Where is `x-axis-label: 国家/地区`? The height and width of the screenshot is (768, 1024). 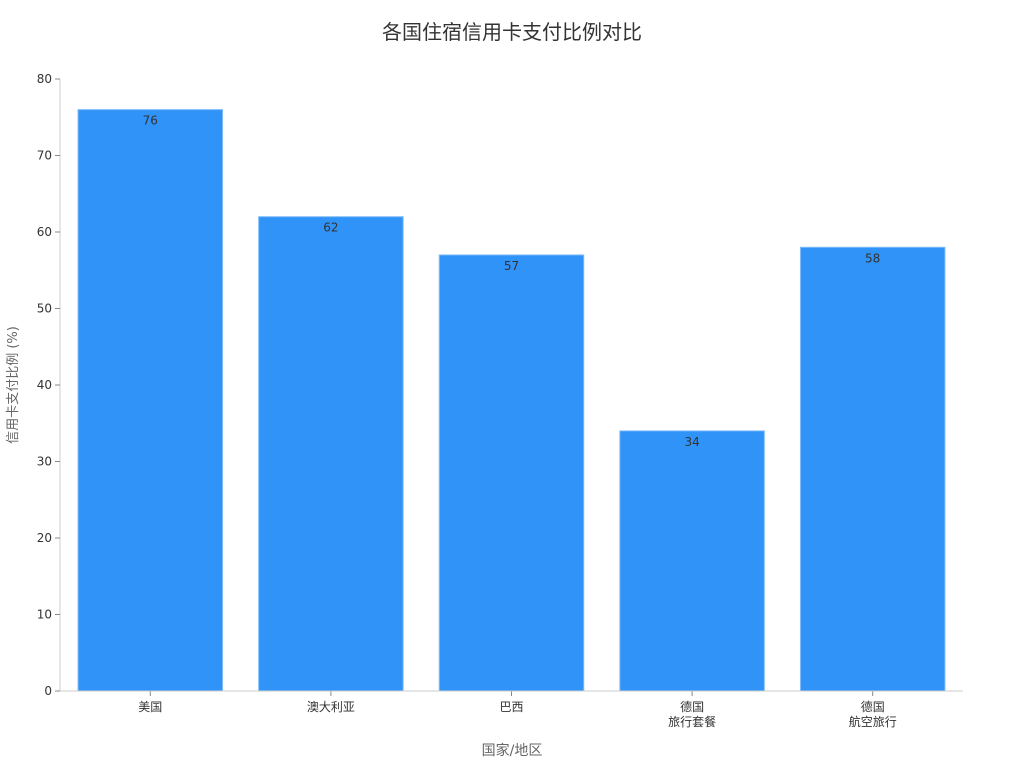
x-axis-label: 国家/地区 is located at coordinates (512, 750).